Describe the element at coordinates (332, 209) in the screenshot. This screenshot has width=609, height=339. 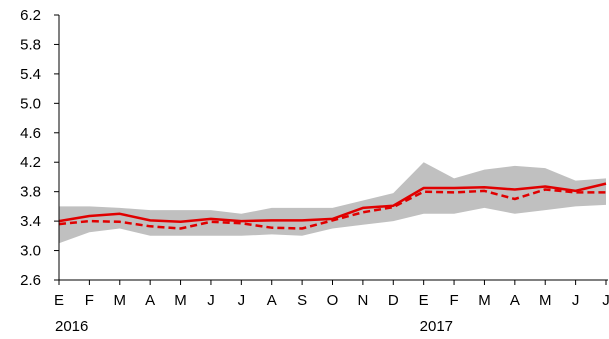
I see `series-line-dashed` at that location.